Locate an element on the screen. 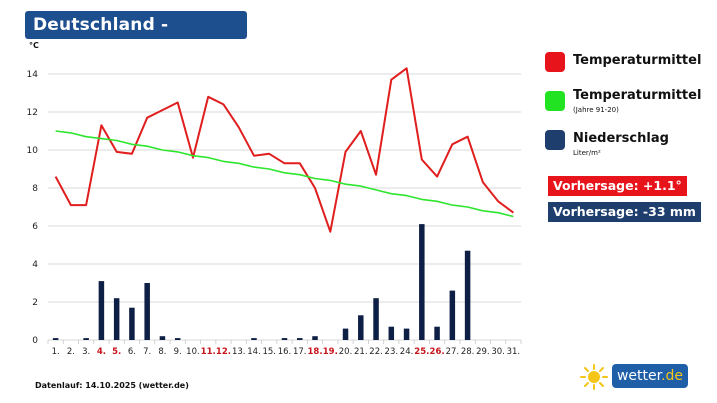 The height and width of the screenshot is (403, 717). x-tick-label: 22. is located at coordinates (376, 352).